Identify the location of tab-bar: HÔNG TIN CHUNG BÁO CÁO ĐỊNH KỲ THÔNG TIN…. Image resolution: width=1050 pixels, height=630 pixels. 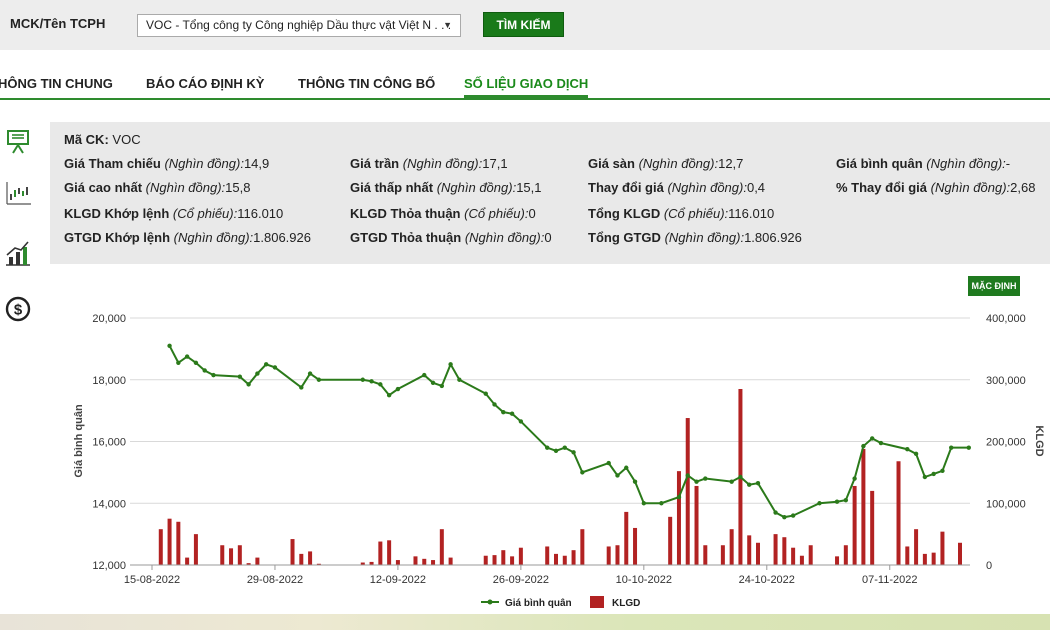
(525, 75).